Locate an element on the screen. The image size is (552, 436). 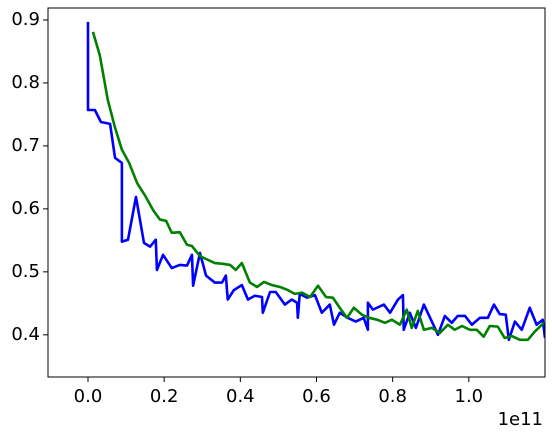
x-tick-label: 0.0 is located at coordinates (88, 396).